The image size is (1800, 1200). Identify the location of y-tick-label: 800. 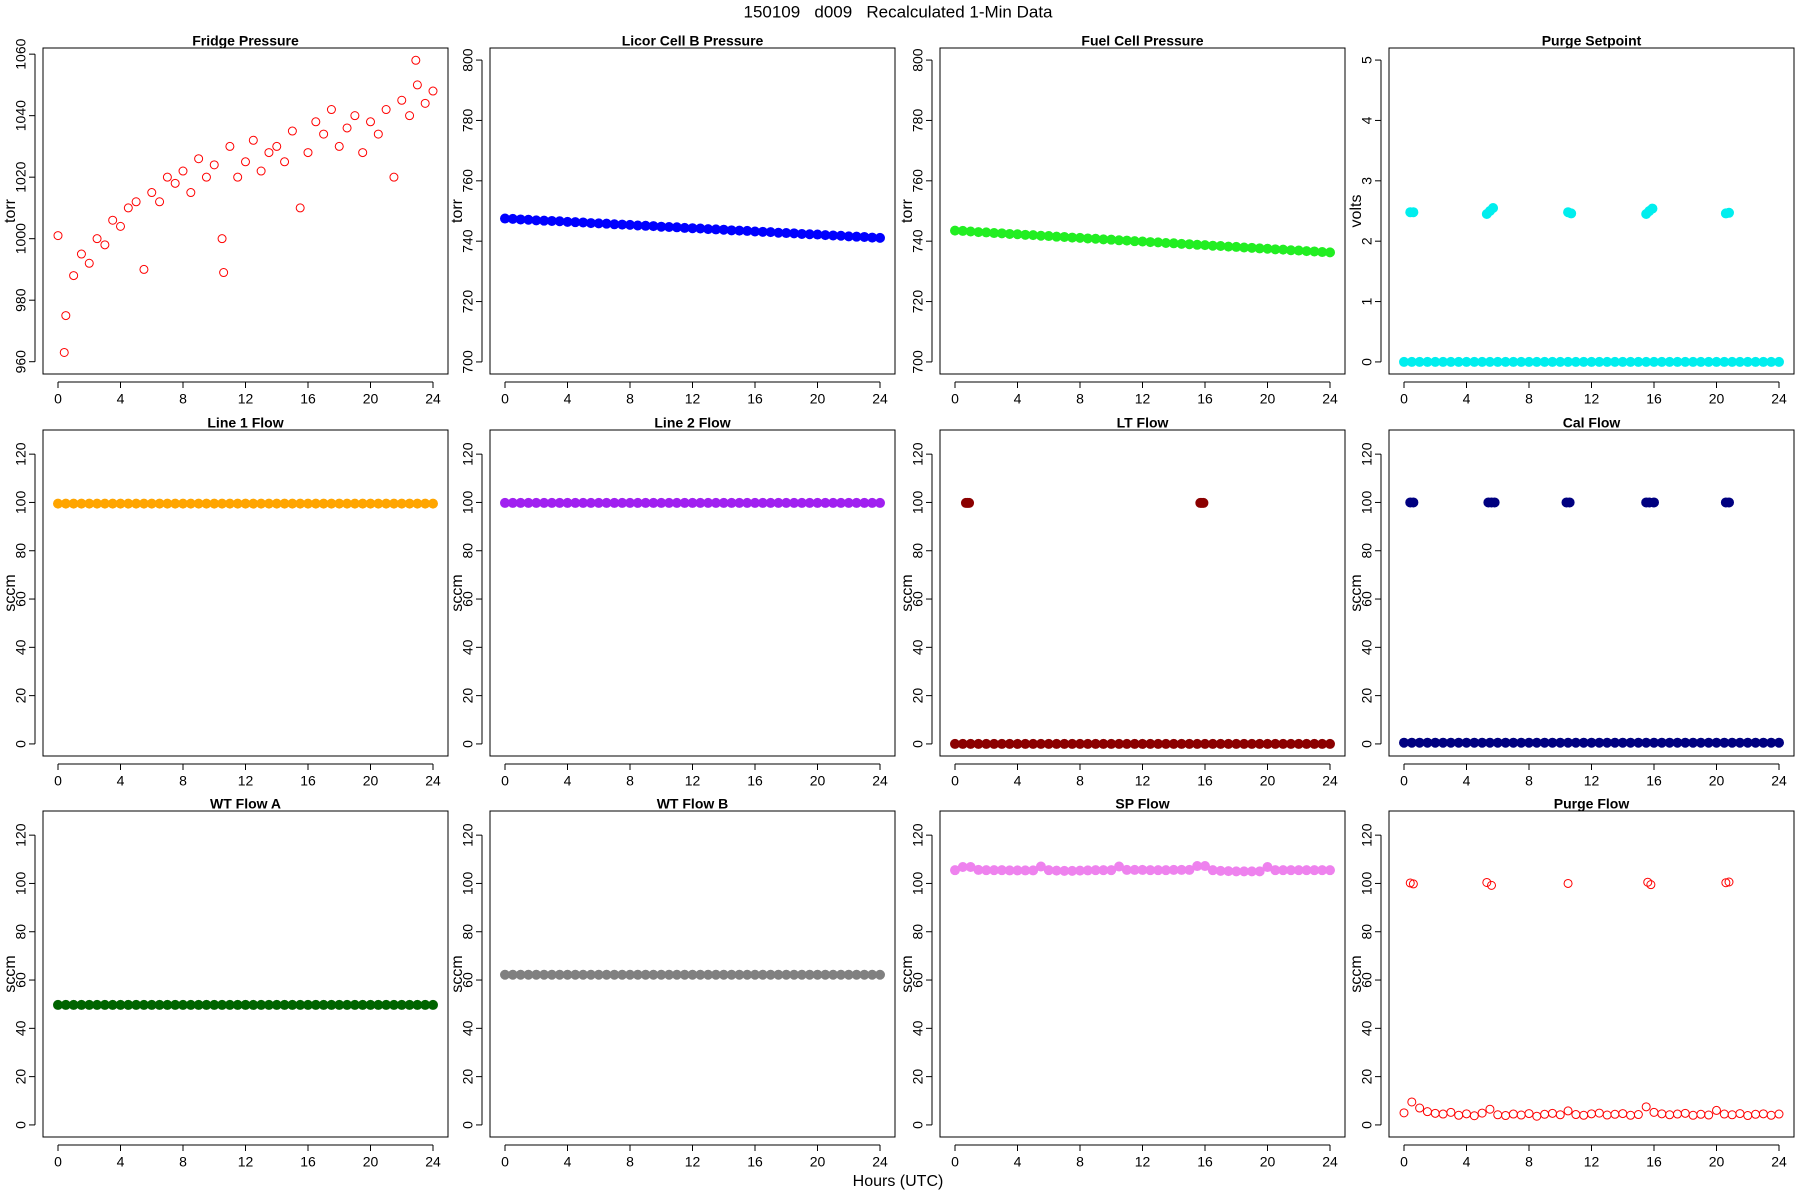
(918, 60).